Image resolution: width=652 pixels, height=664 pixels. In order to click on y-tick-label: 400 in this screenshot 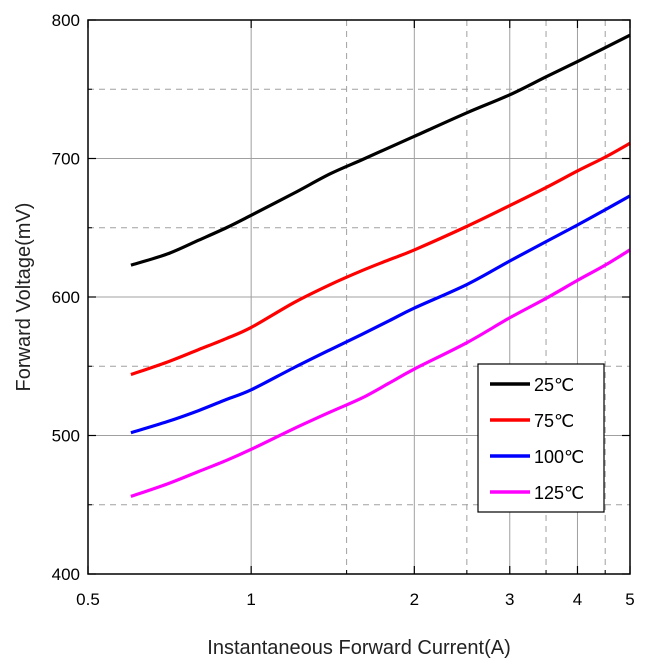, I will do `click(66, 574)`.